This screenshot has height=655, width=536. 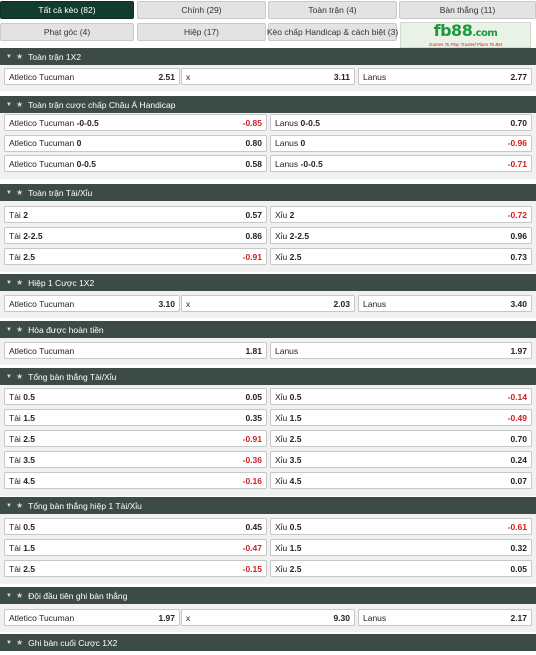 I want to click on section-header: ▼ ★ Tổng bàn thắng Tài/Xỉu, so click(x=268, y=376).